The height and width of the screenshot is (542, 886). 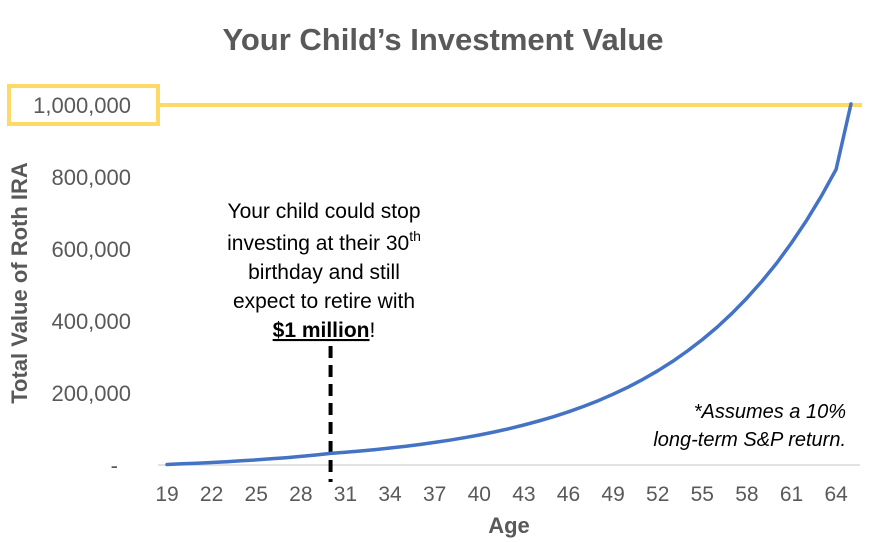 What do you see at coordinates (91, 177) in the screenshot?
I see `y-tick-label: 800,000` at bounding box center [91, 177].